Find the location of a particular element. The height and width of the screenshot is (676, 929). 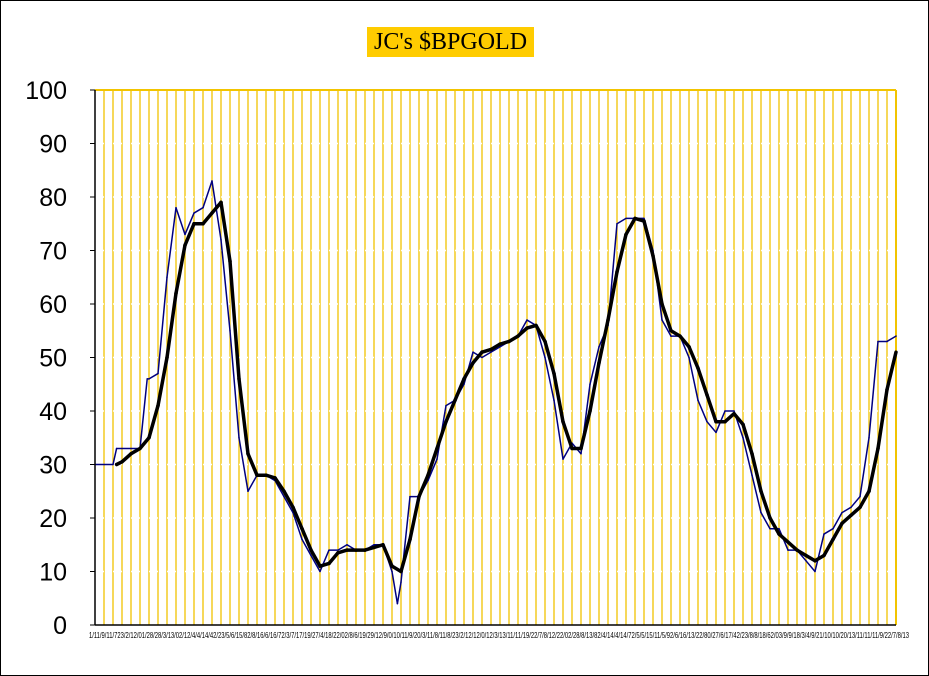

y-tick-label: 10 is located at coordinates (53, 573).